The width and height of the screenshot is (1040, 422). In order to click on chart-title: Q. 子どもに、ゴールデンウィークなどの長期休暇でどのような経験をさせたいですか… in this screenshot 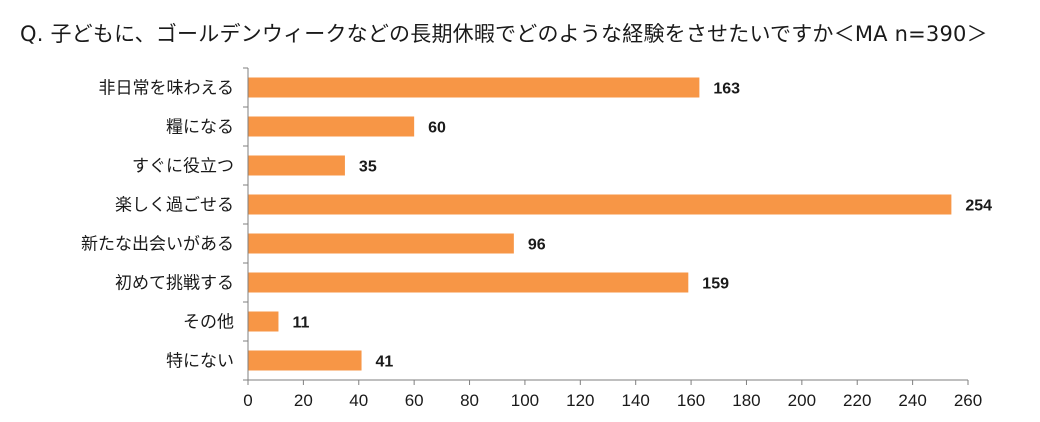, I will do `click(504, 34)`.